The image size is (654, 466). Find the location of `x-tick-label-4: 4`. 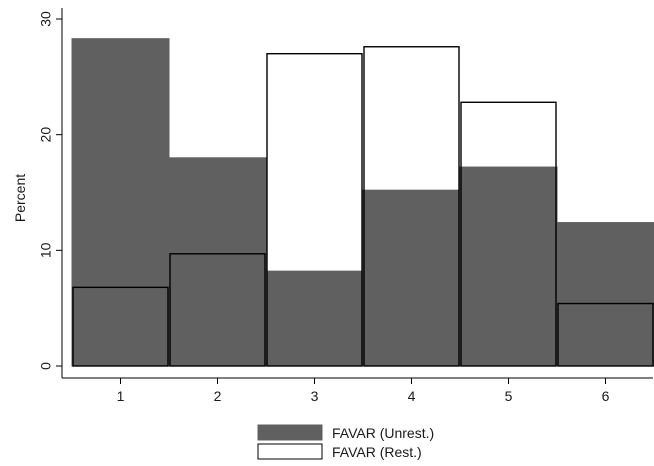

x-tick-label-4: 4 is located at coordinates (412, 396).